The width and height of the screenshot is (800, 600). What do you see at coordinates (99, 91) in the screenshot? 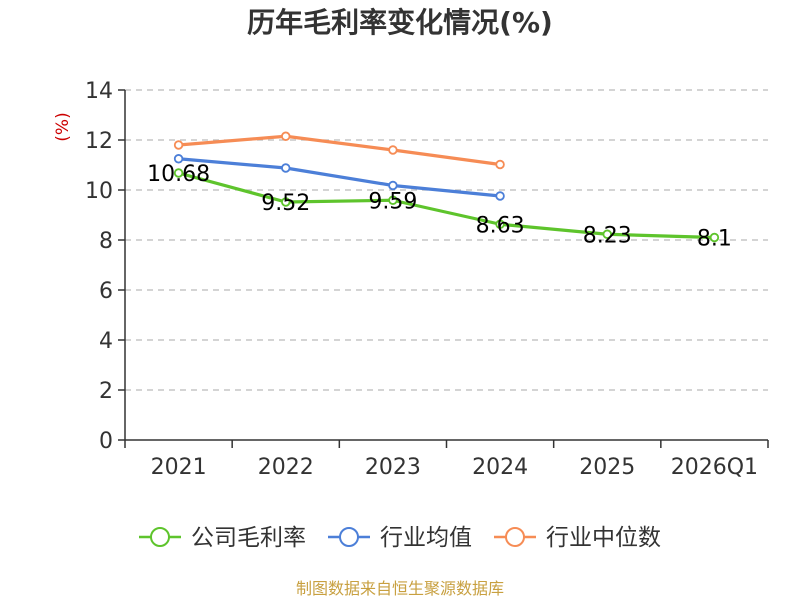
I see `y-tick-label: 14` at bounding box center [99, 91].